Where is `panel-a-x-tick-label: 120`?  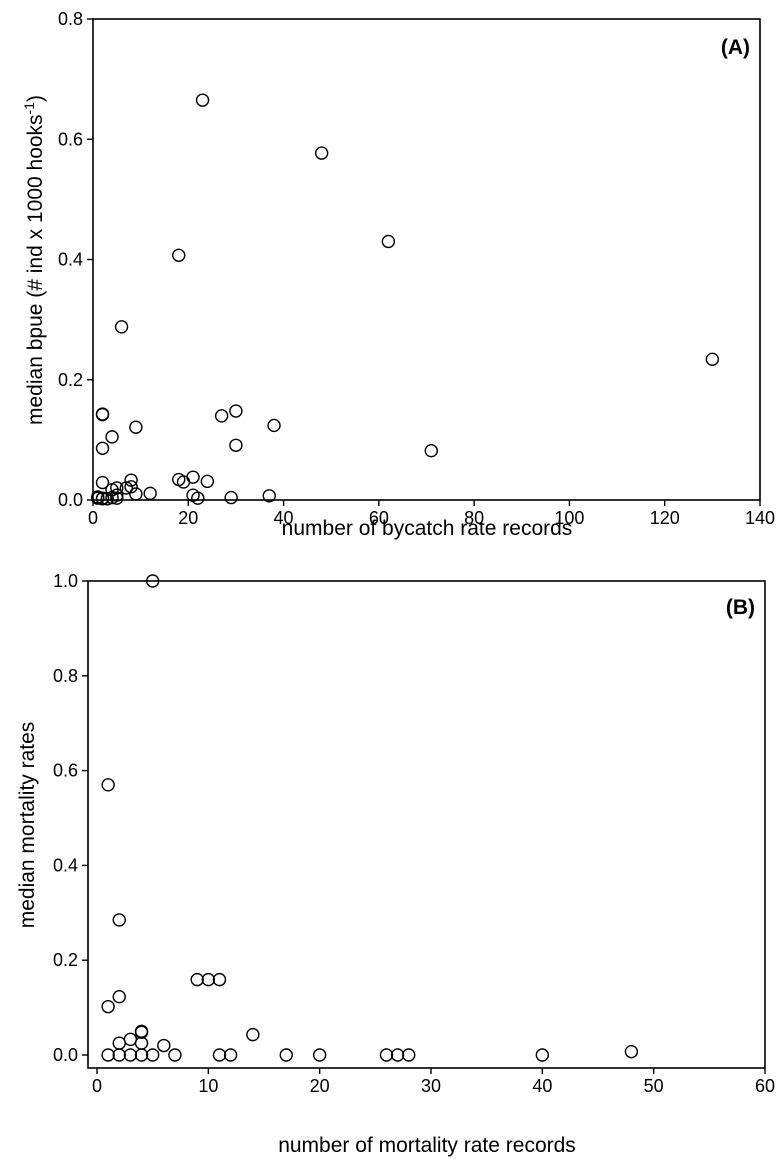
panel-a-x-tick-label: 120 is located at coordinates (665, 518).